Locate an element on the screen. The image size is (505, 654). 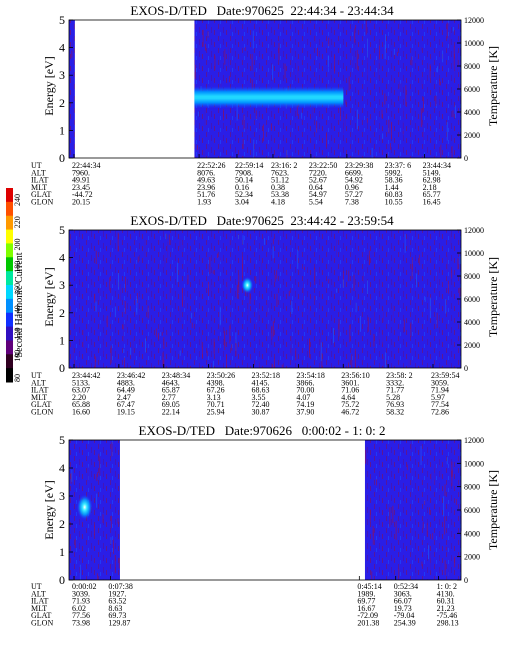
table-cell: 58.32 is located at coordinates (395, 412).